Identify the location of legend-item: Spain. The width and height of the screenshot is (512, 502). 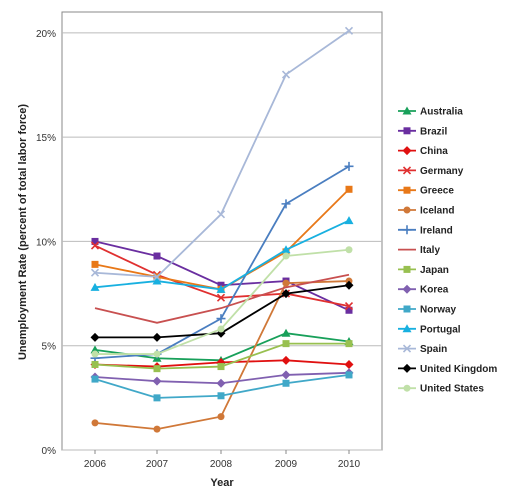
(422, 349).